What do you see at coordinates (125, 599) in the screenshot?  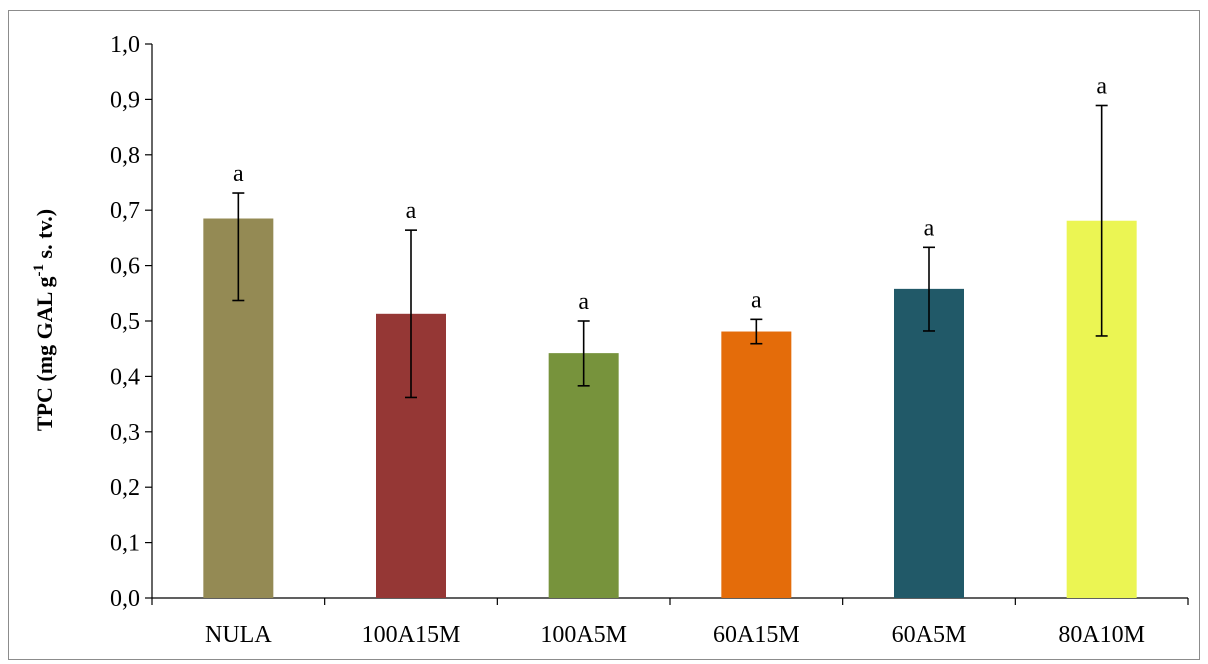 I see `y-tick-label: 0,0` at bounding box center [125, 599].